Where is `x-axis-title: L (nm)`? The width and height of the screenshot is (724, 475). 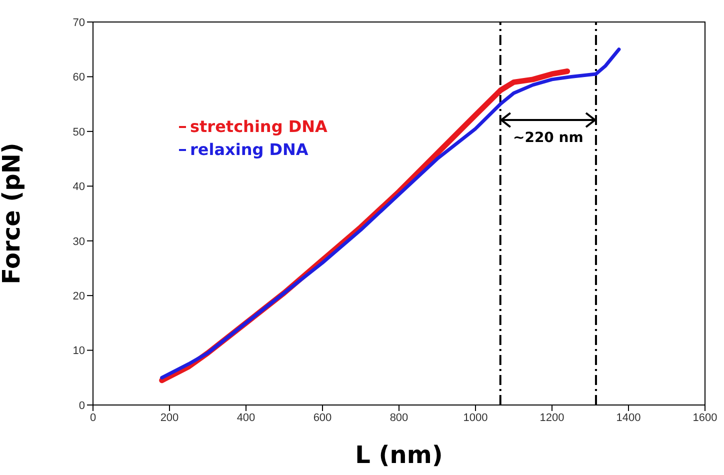 x-axis-title: L (nm) is located at coordinates (399, 455).